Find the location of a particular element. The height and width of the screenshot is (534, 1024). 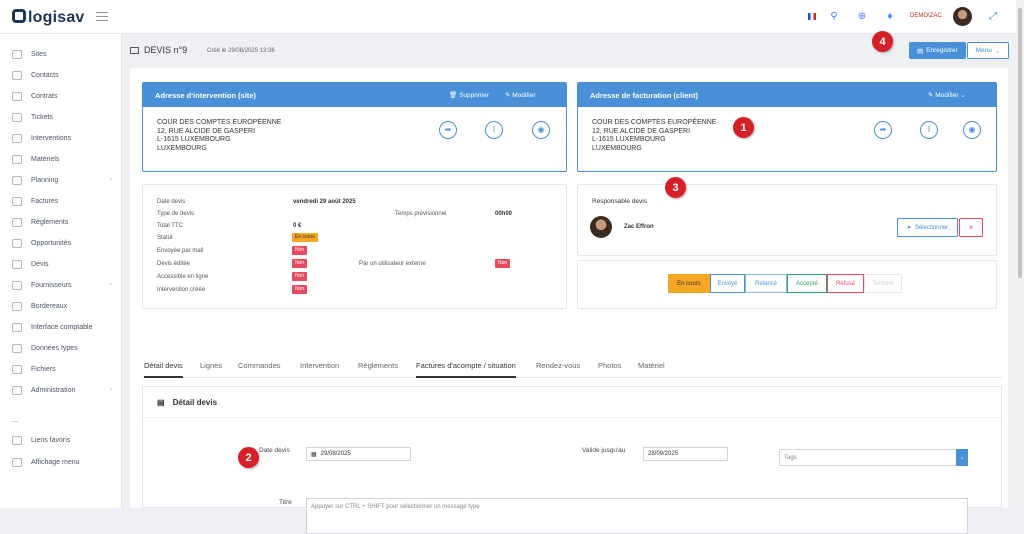

status-badge: En cours is located at coordinates (305, 237).